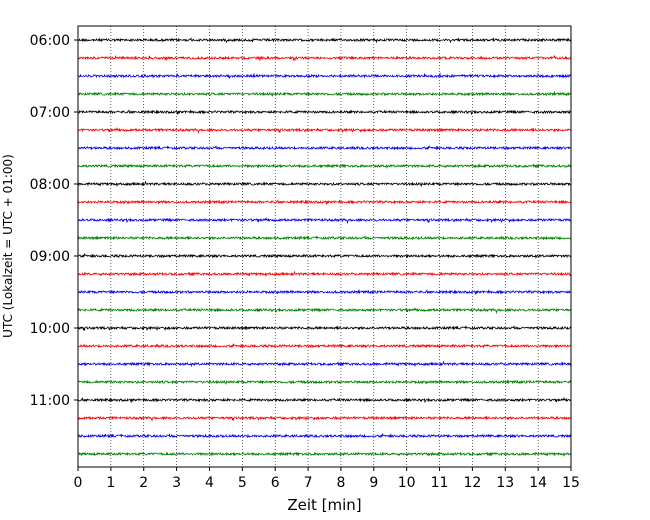  I want to click on x-tick-label: 15, so click(571, 483).